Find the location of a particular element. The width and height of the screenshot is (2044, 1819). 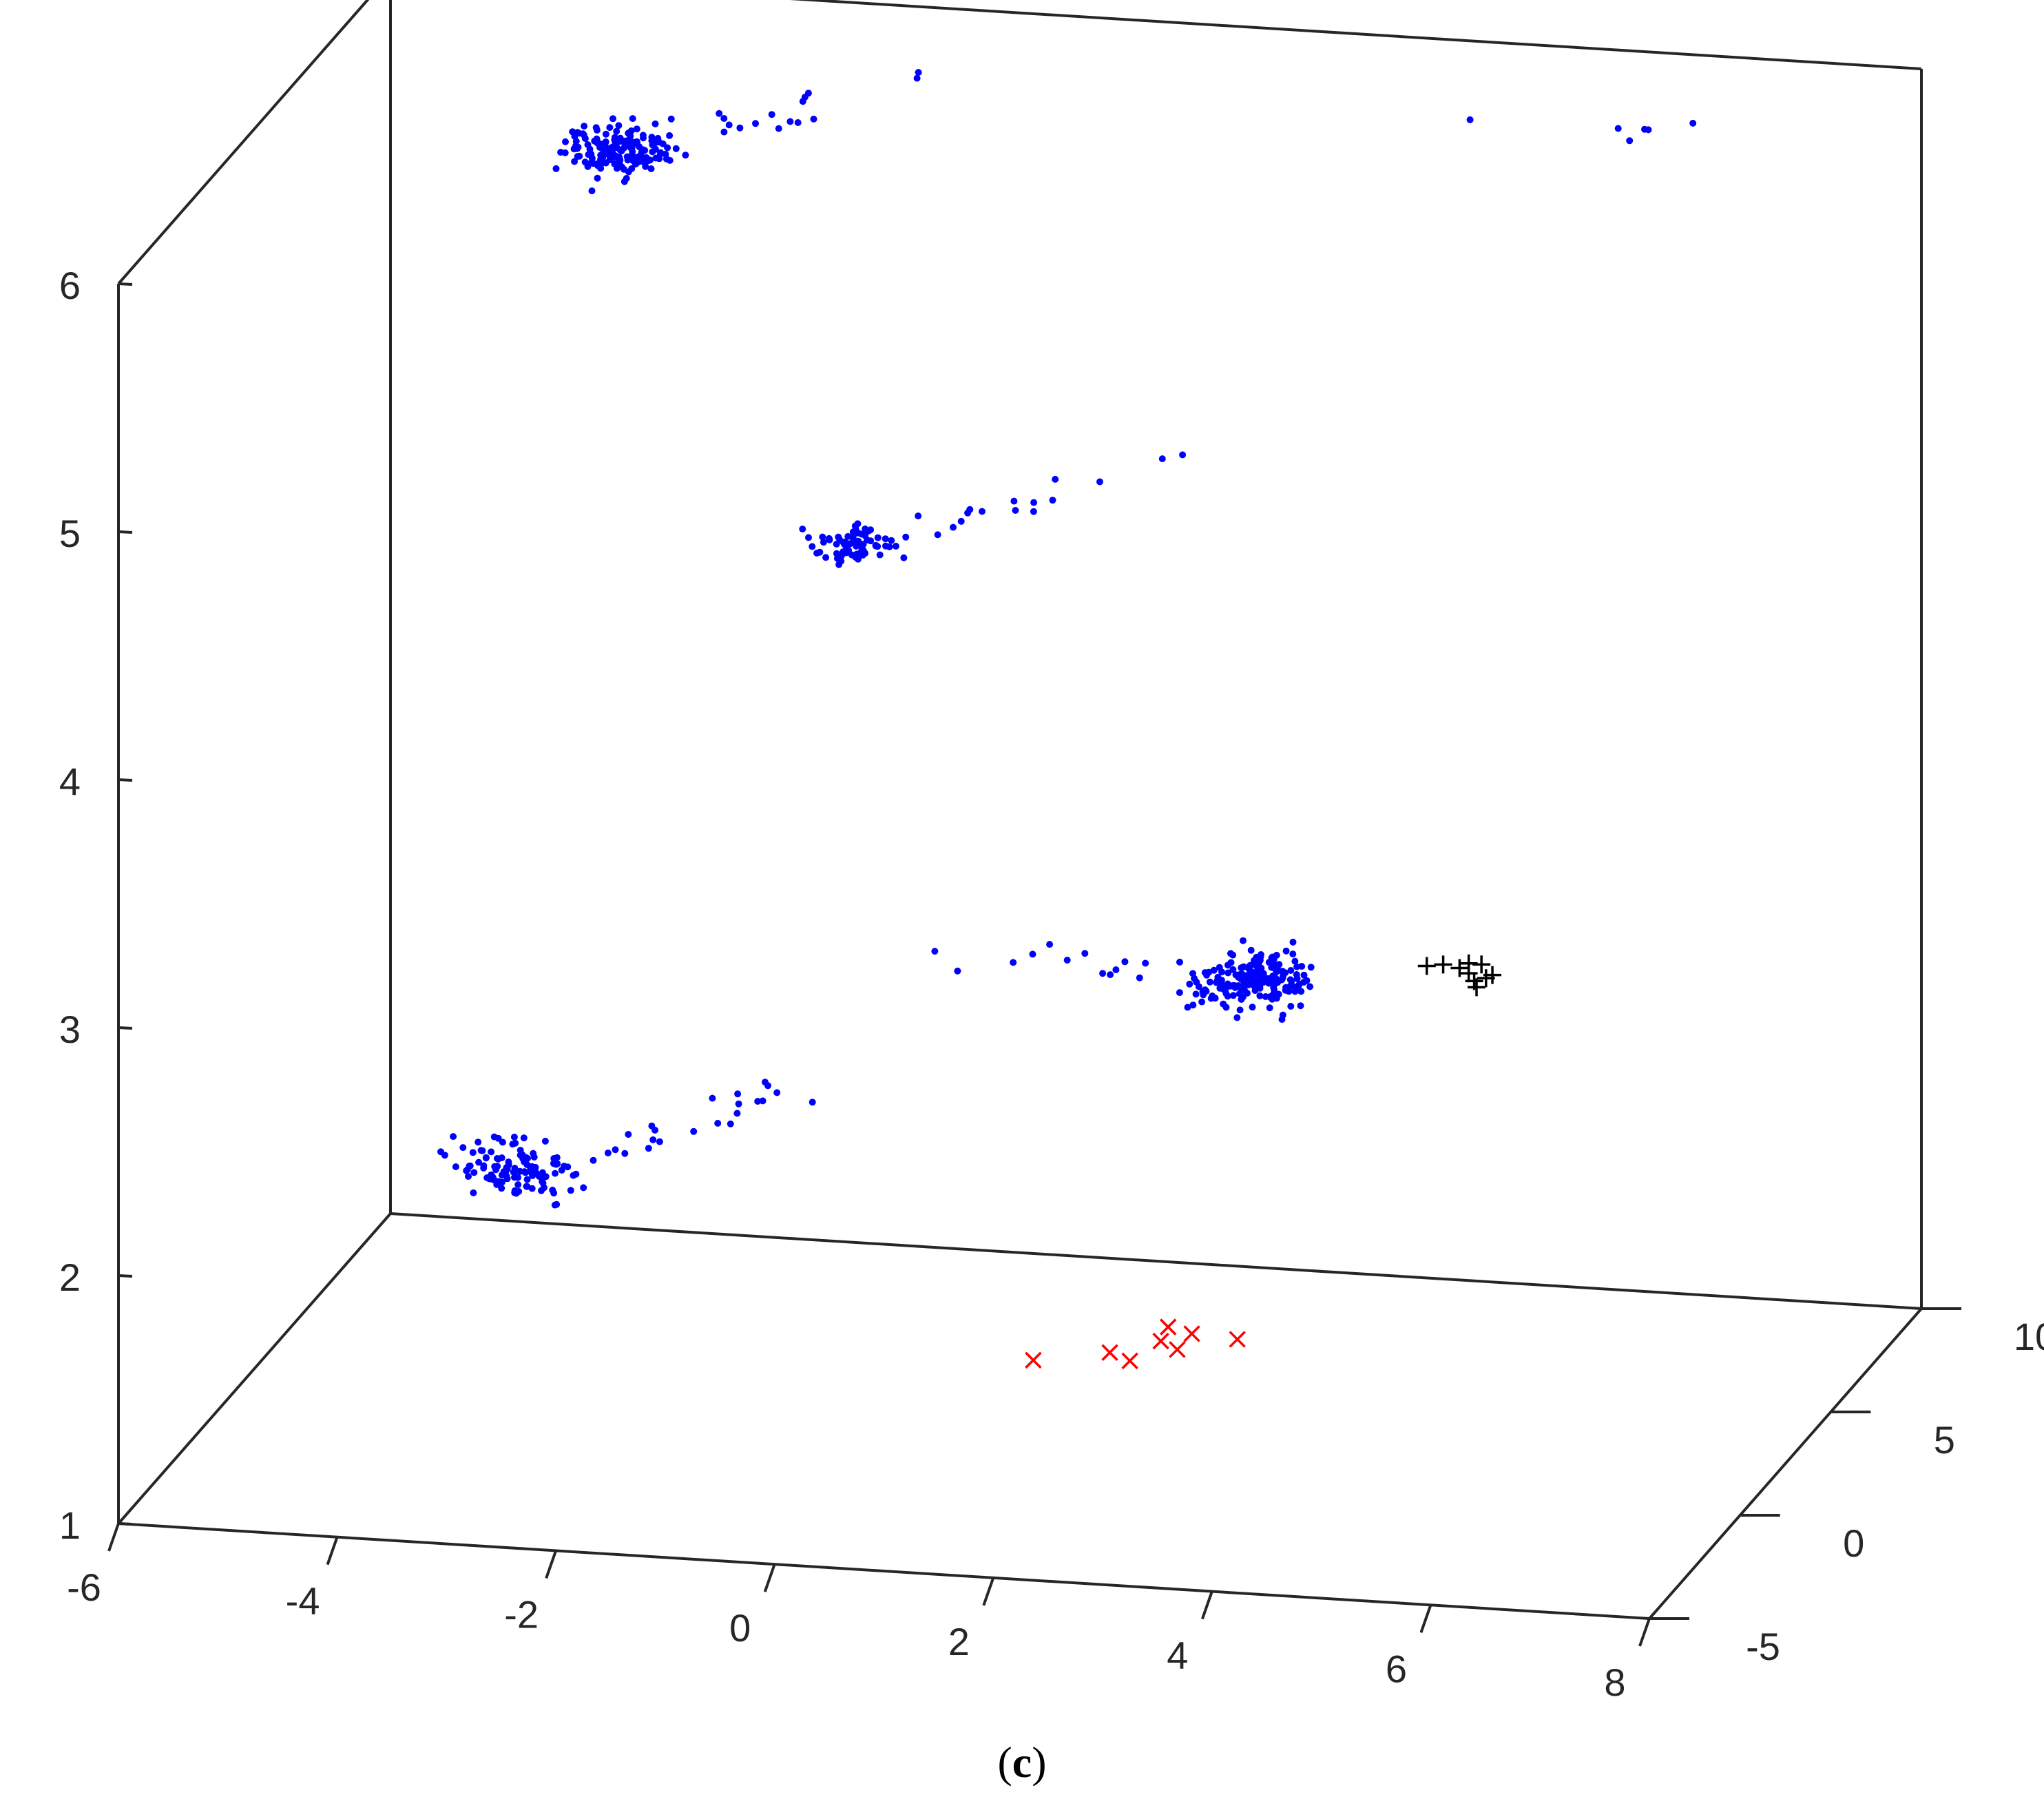

z-tick-label: 6 is located at coordinates (70, 285).